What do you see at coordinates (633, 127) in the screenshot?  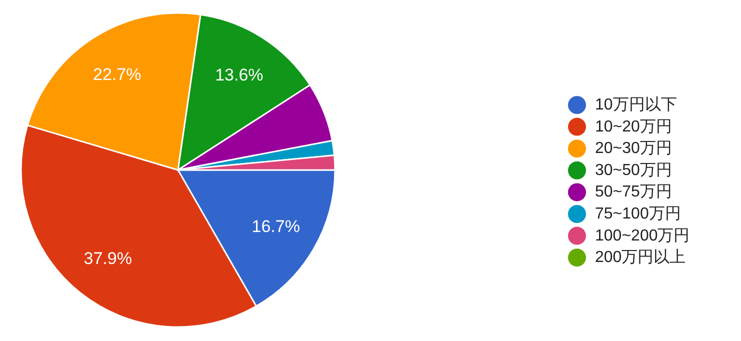 I see `legend-label: 10~20万円` at bounding box center [633, 127].